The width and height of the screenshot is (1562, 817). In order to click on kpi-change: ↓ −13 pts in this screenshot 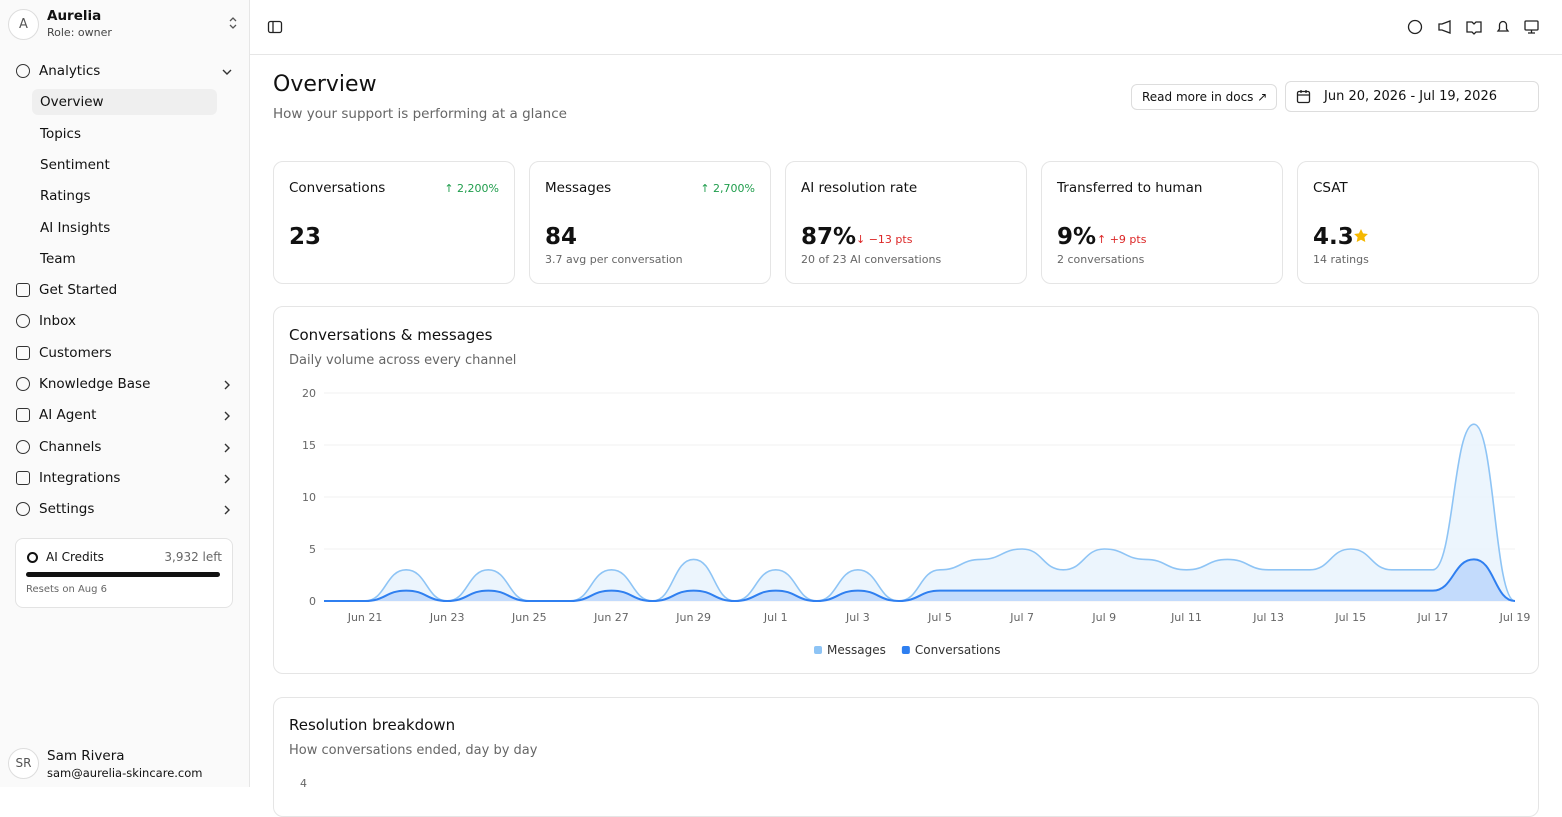, I will do `click(884, 239)`.